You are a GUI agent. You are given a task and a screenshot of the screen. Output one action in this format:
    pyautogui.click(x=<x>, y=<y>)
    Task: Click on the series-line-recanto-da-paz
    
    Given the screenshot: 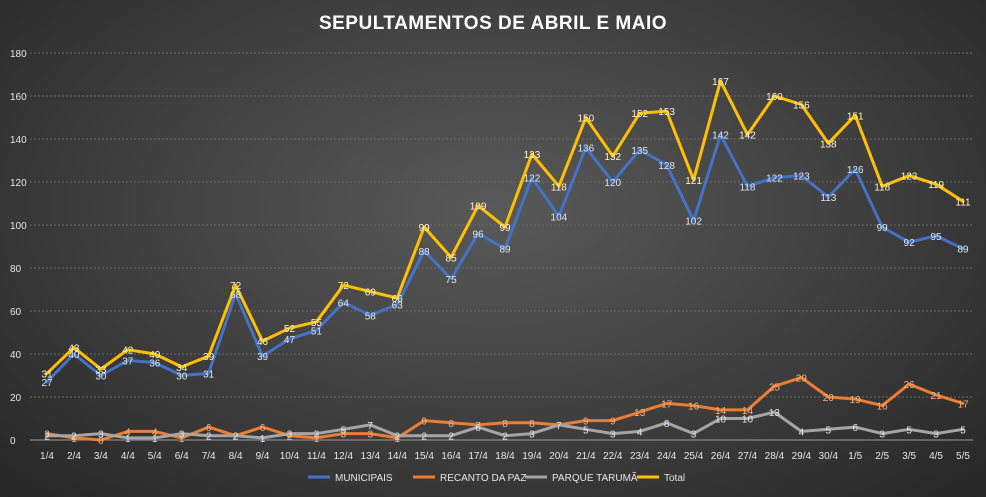 What is the action you would take?
    pyautogui.click(x=505, y=409)
    